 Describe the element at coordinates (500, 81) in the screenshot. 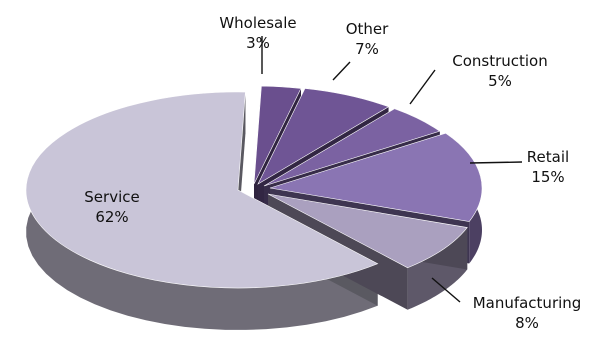

I see `slice-percent-construction: 5%` at that location.